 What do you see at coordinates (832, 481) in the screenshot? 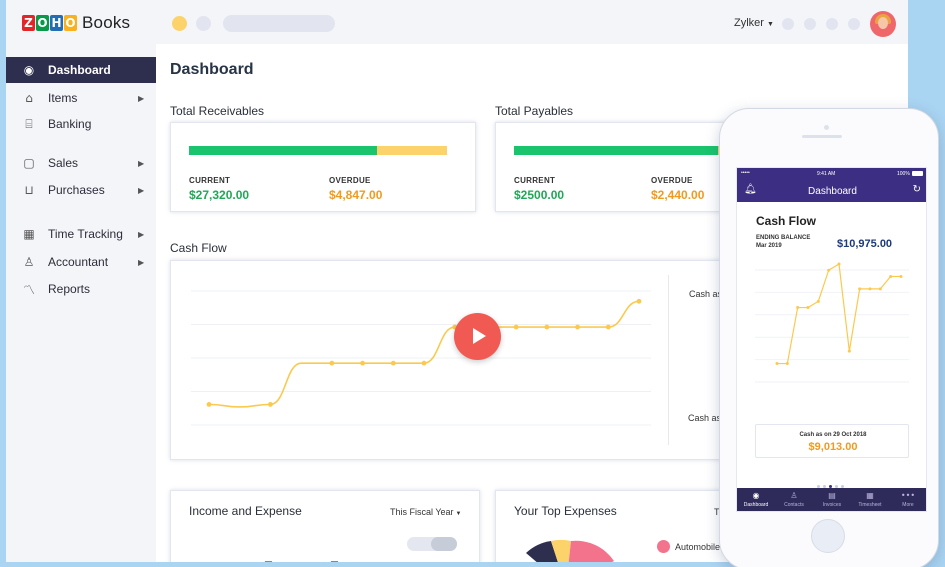
I see `page-indicator` at bounding box center [832, 481].